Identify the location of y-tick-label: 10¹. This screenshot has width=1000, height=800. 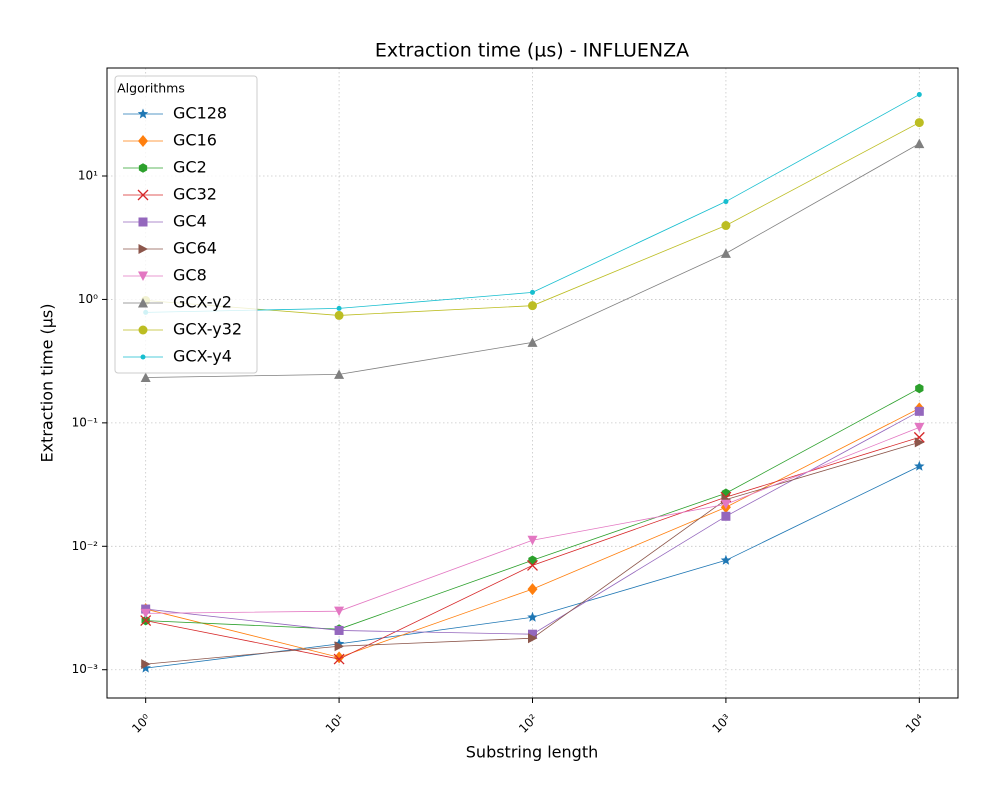
(88, 176).